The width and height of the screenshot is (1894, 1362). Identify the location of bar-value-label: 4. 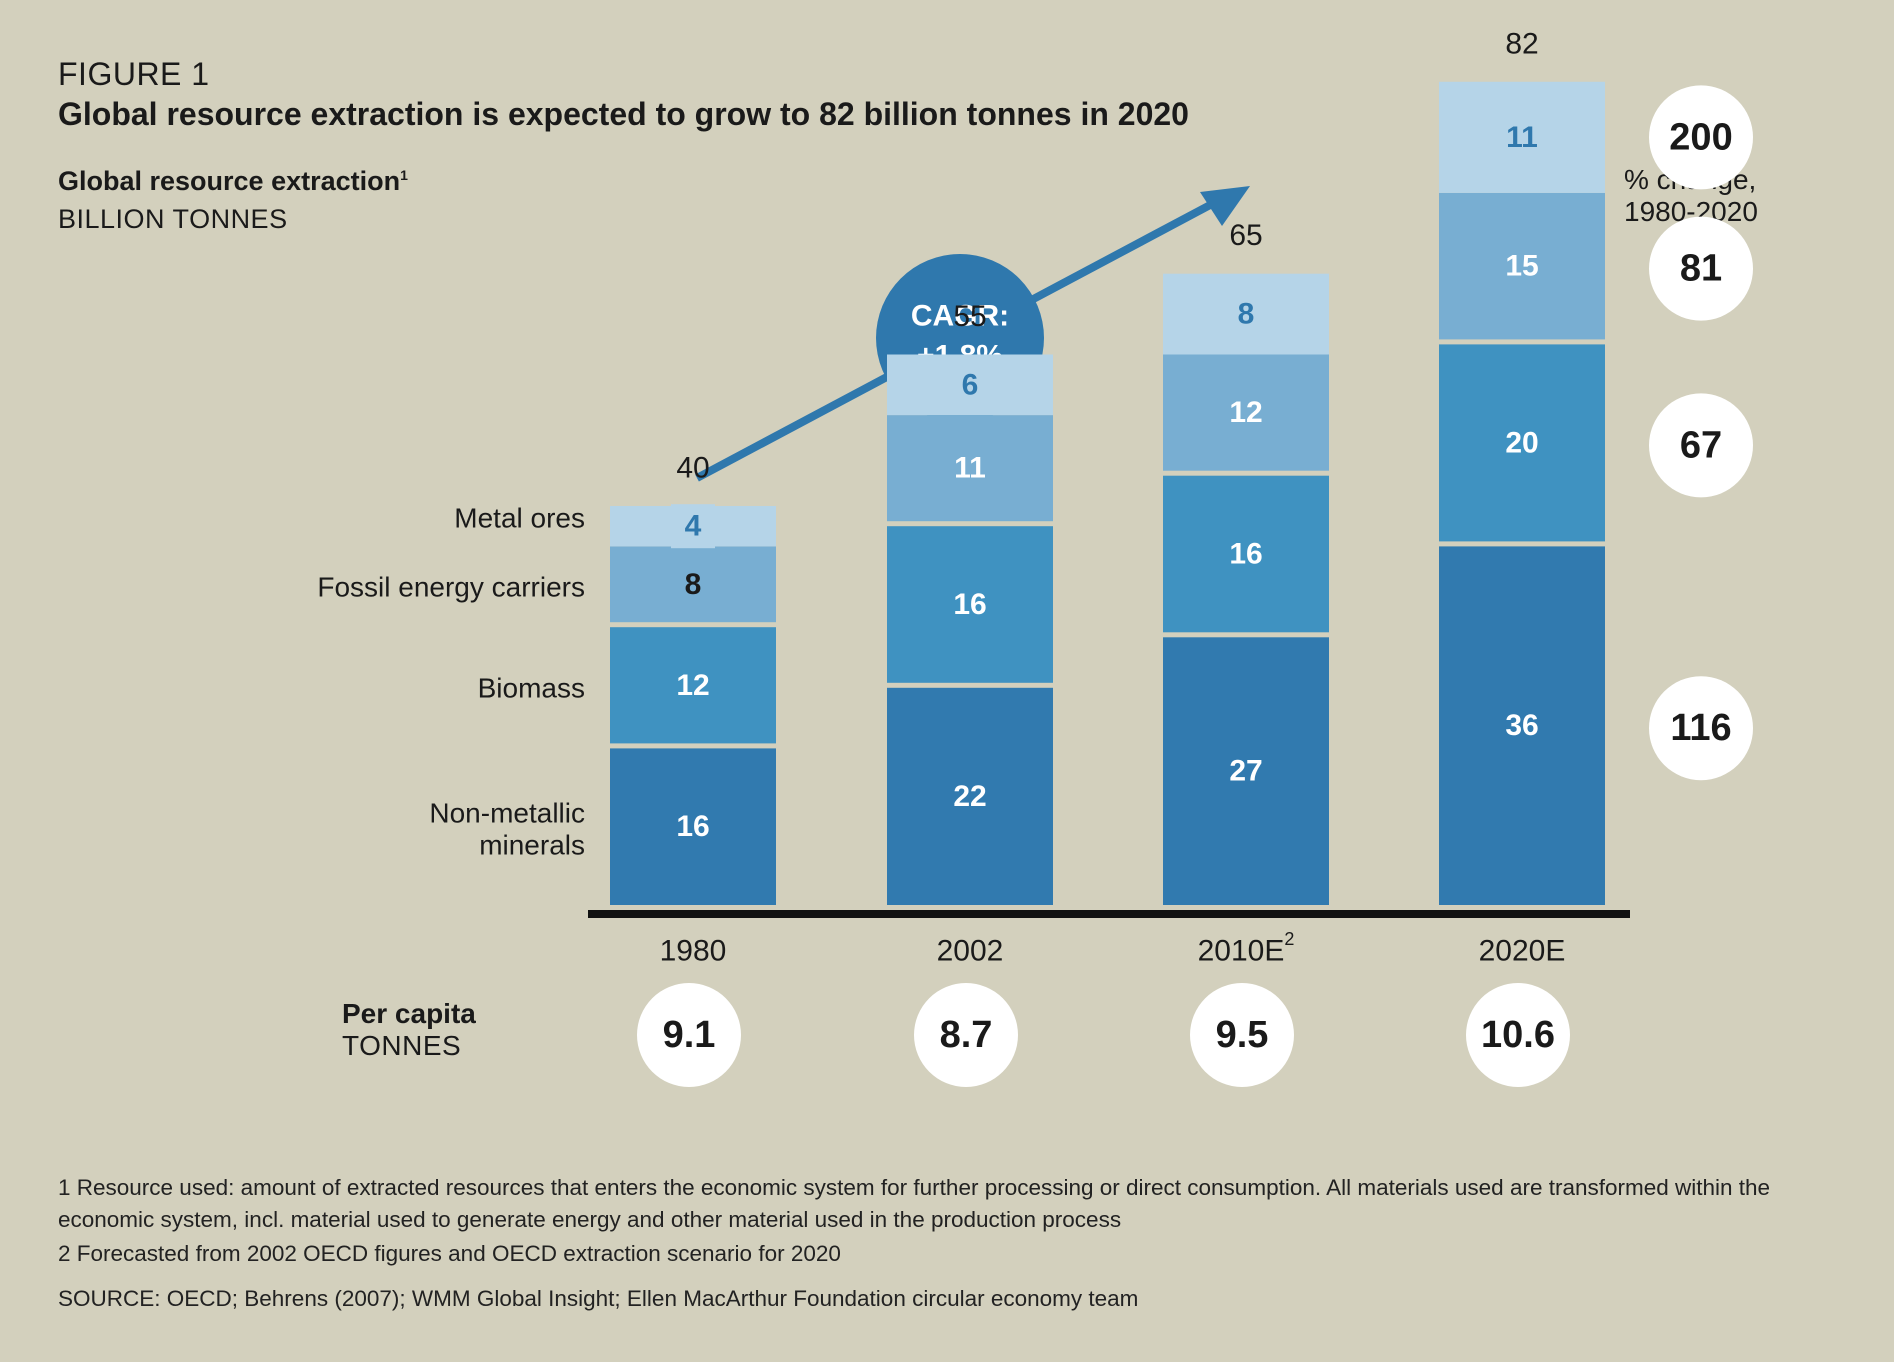
(693, 526).